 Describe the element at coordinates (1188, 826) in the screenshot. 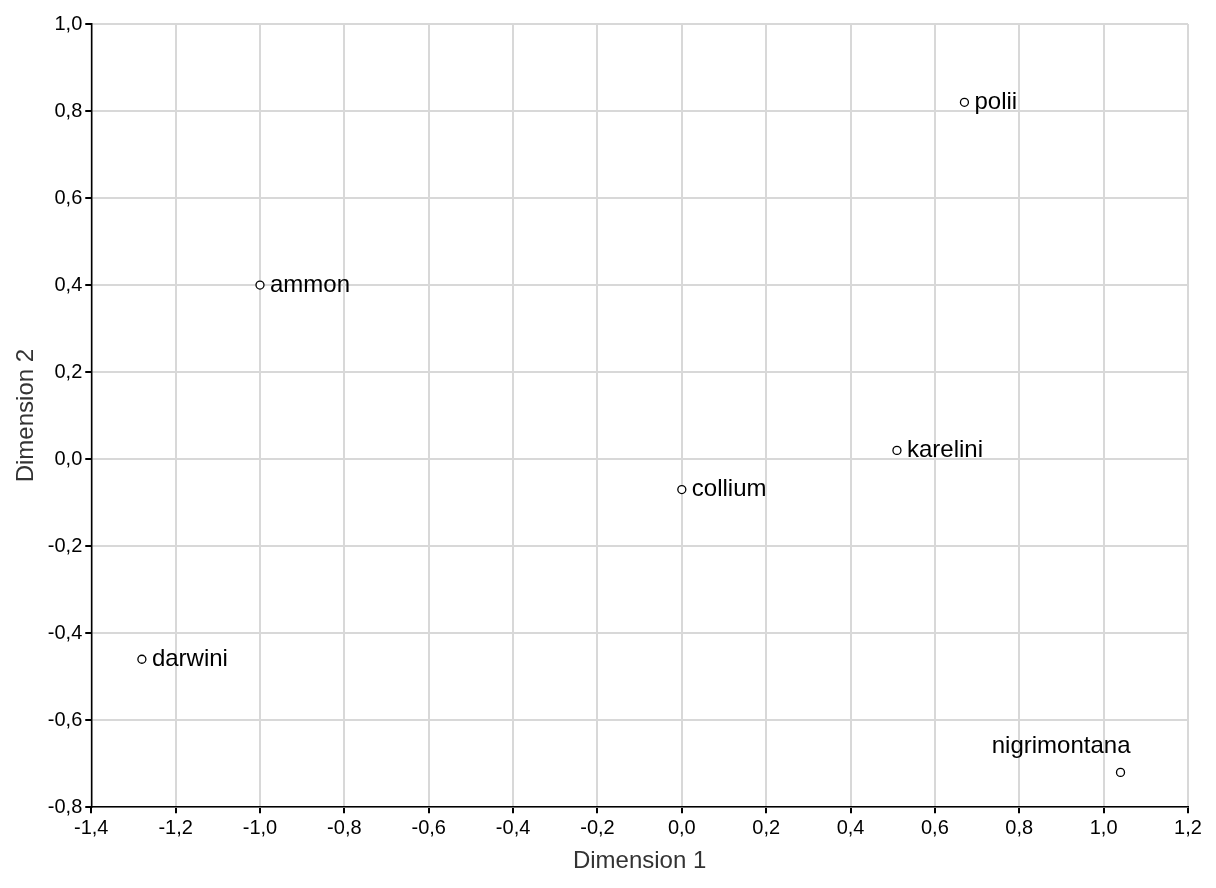

I see `x-tick-label: 1,2` at that location.